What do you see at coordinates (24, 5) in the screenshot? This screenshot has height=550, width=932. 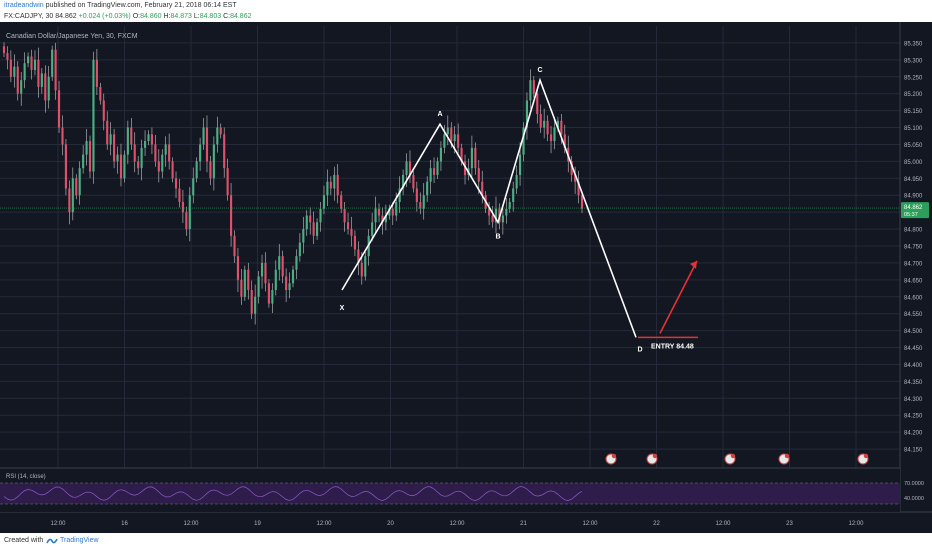 I see `author-link: itradeandwin` at bounding box center [24, 5].